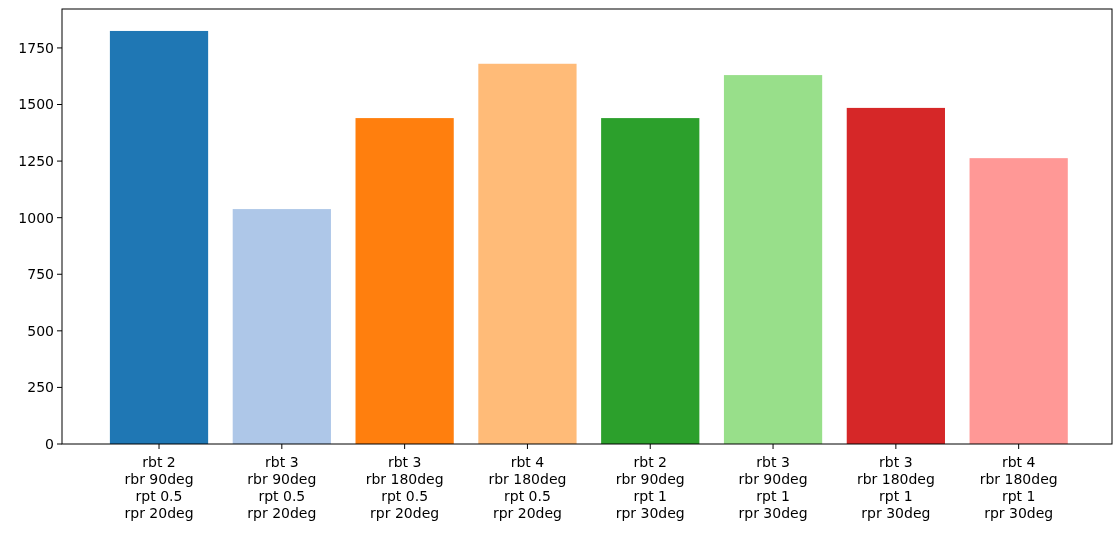 This screenshot has width=1113, height=534. Describe the element at coordinates (650, 487) in the screenshot. I see `x-tick-label: rbt 2 rbr 90deg rpt 1 rpr 30deg` at that location.